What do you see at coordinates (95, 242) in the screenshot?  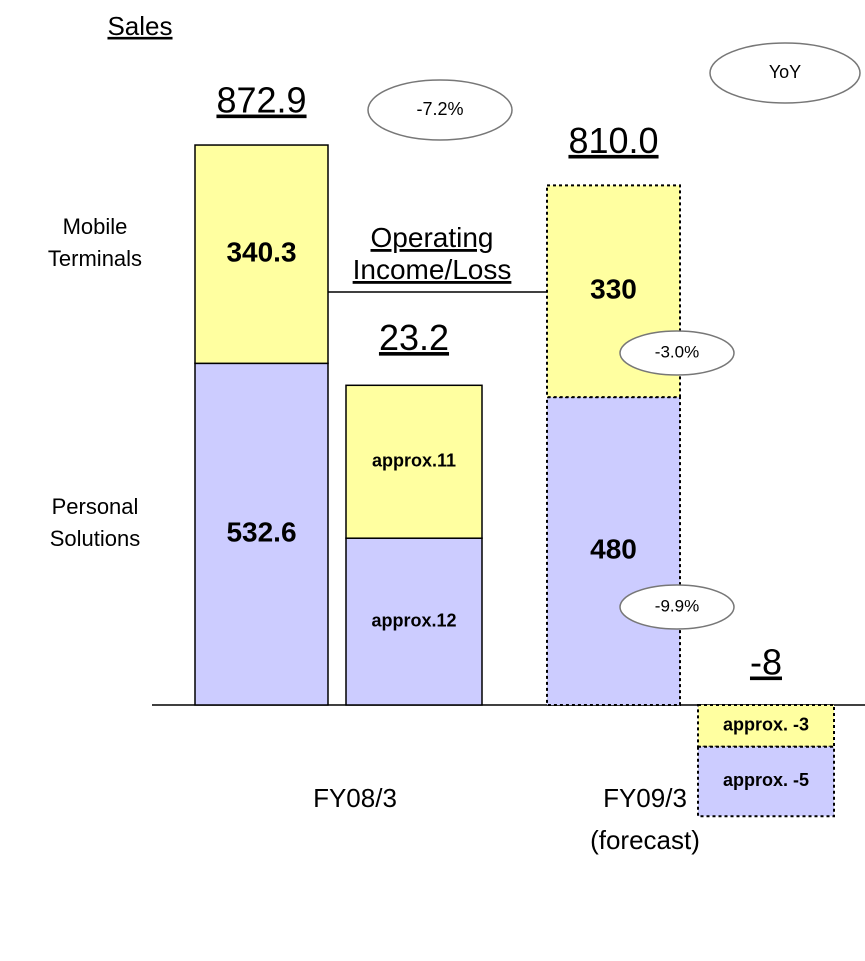 I see `legend-label: Mobile Terminals` at bounding box center [95, 242].